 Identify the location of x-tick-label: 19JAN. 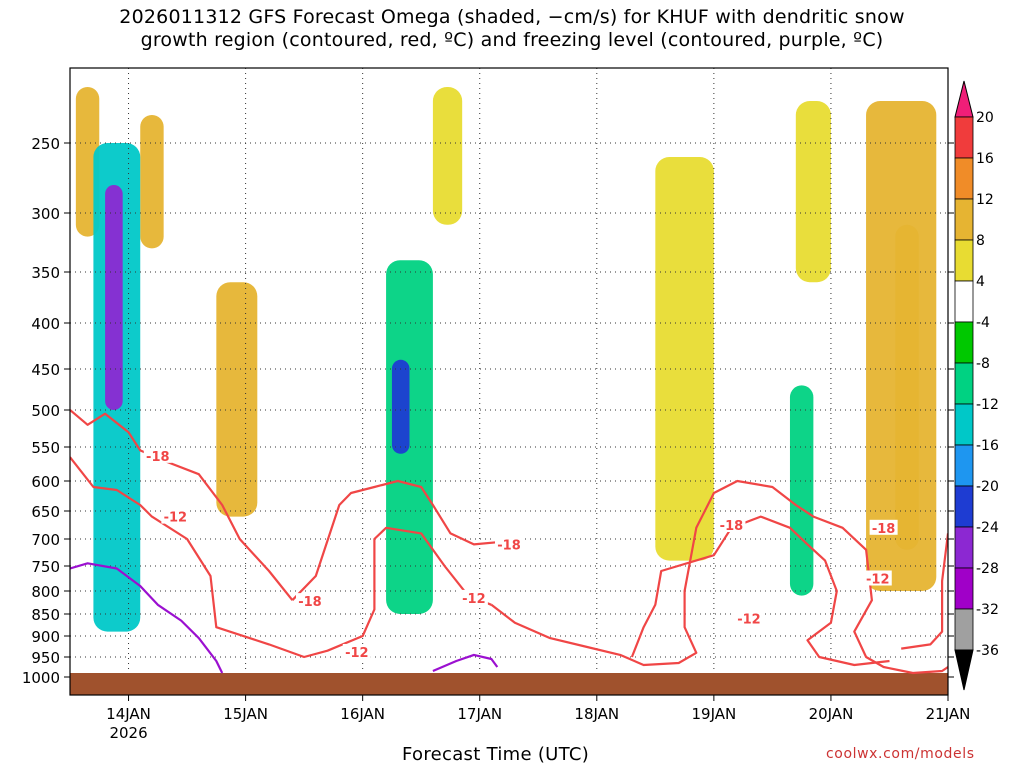
(713, 714).